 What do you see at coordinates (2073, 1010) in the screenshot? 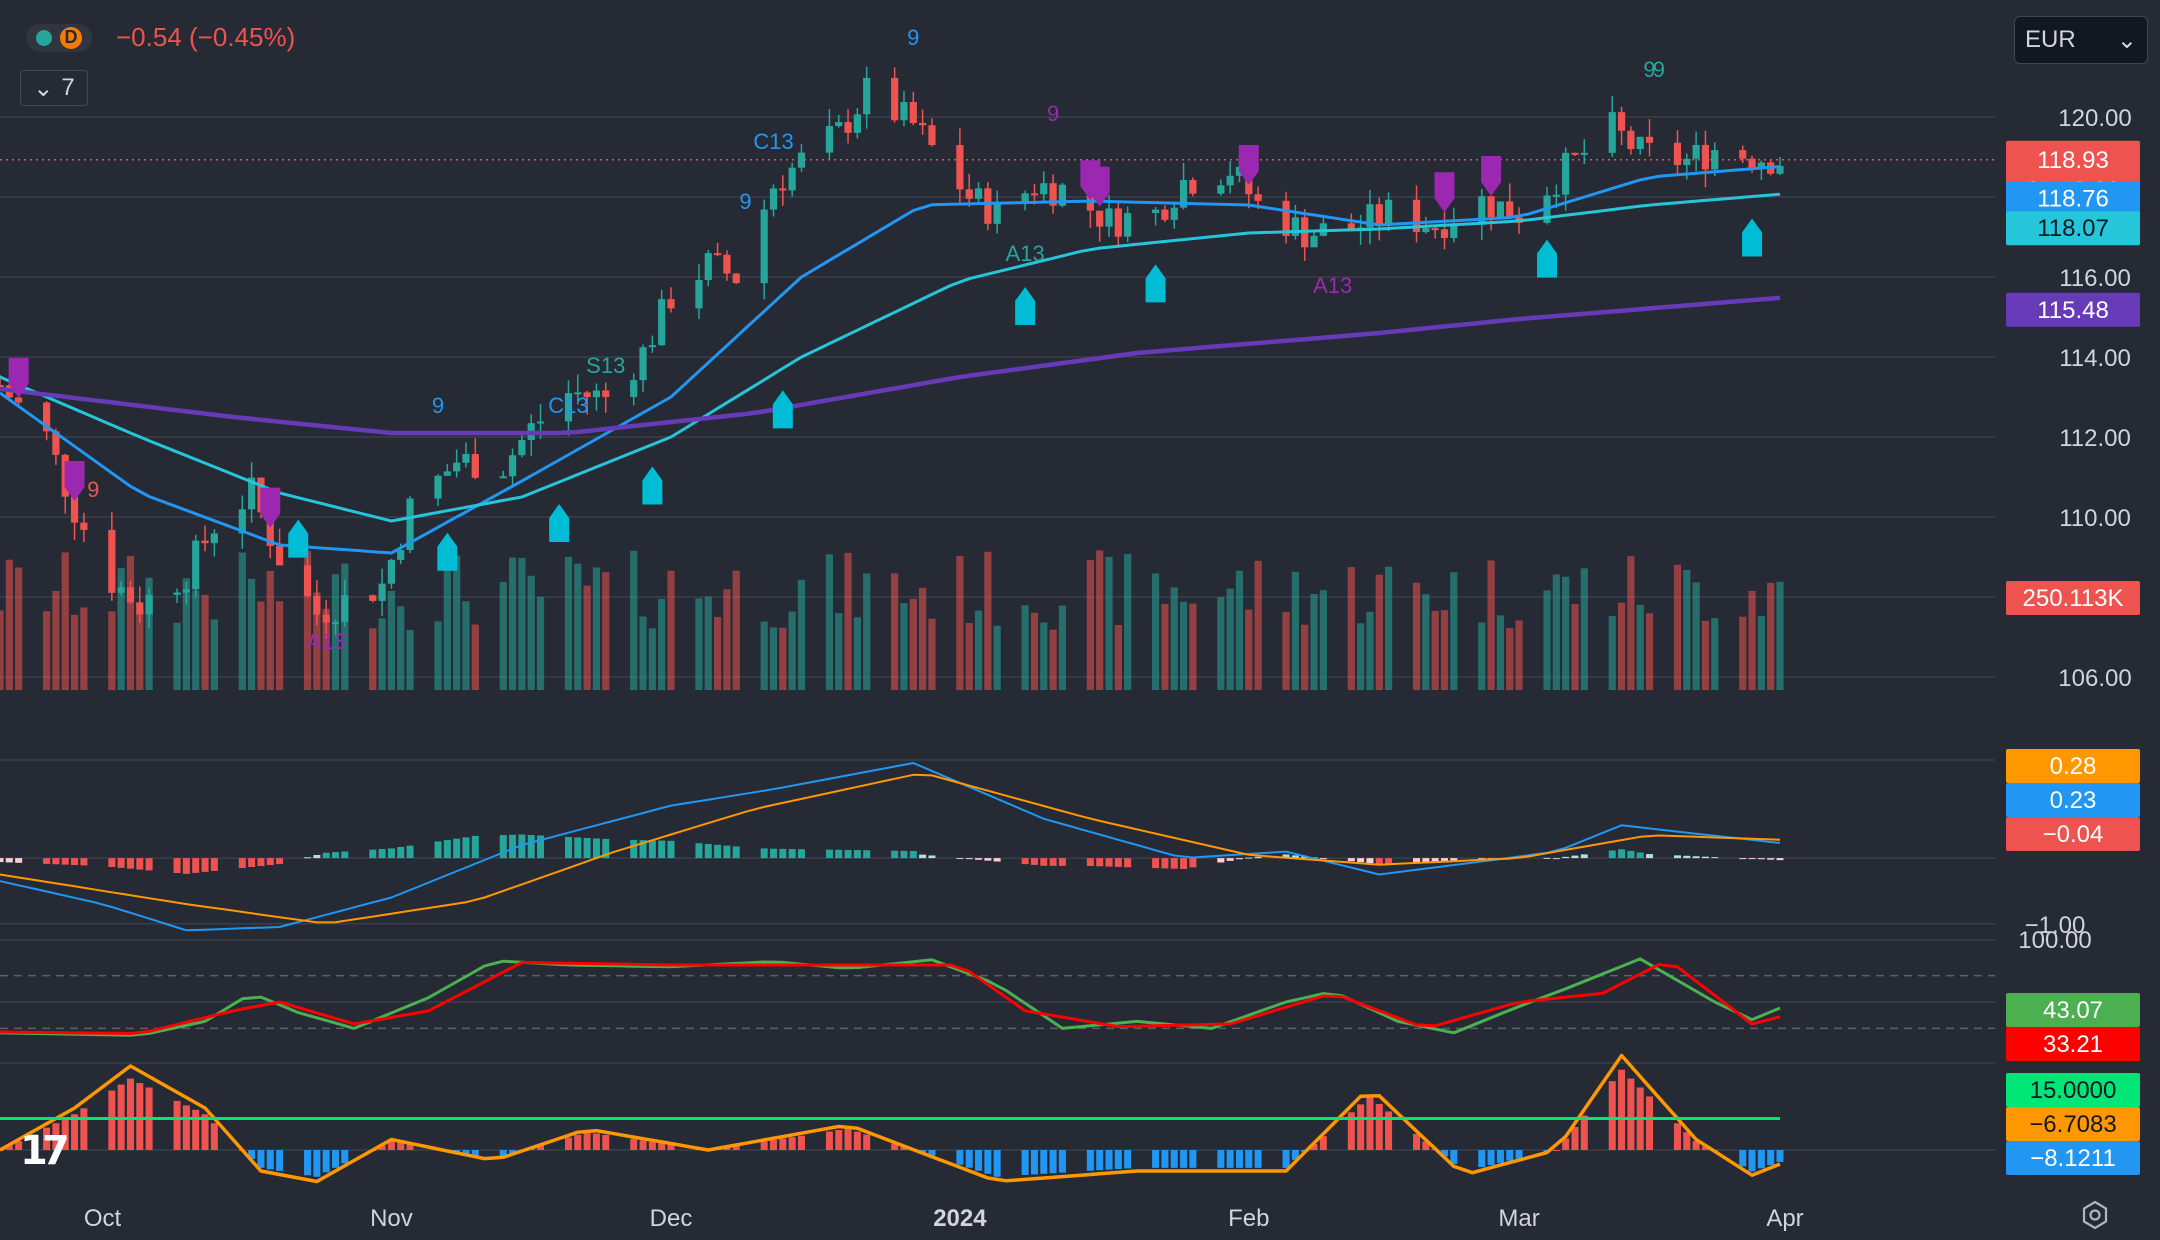
I see `stoch-k-value-label: 43.07` at bounding box center [2073, 1010].